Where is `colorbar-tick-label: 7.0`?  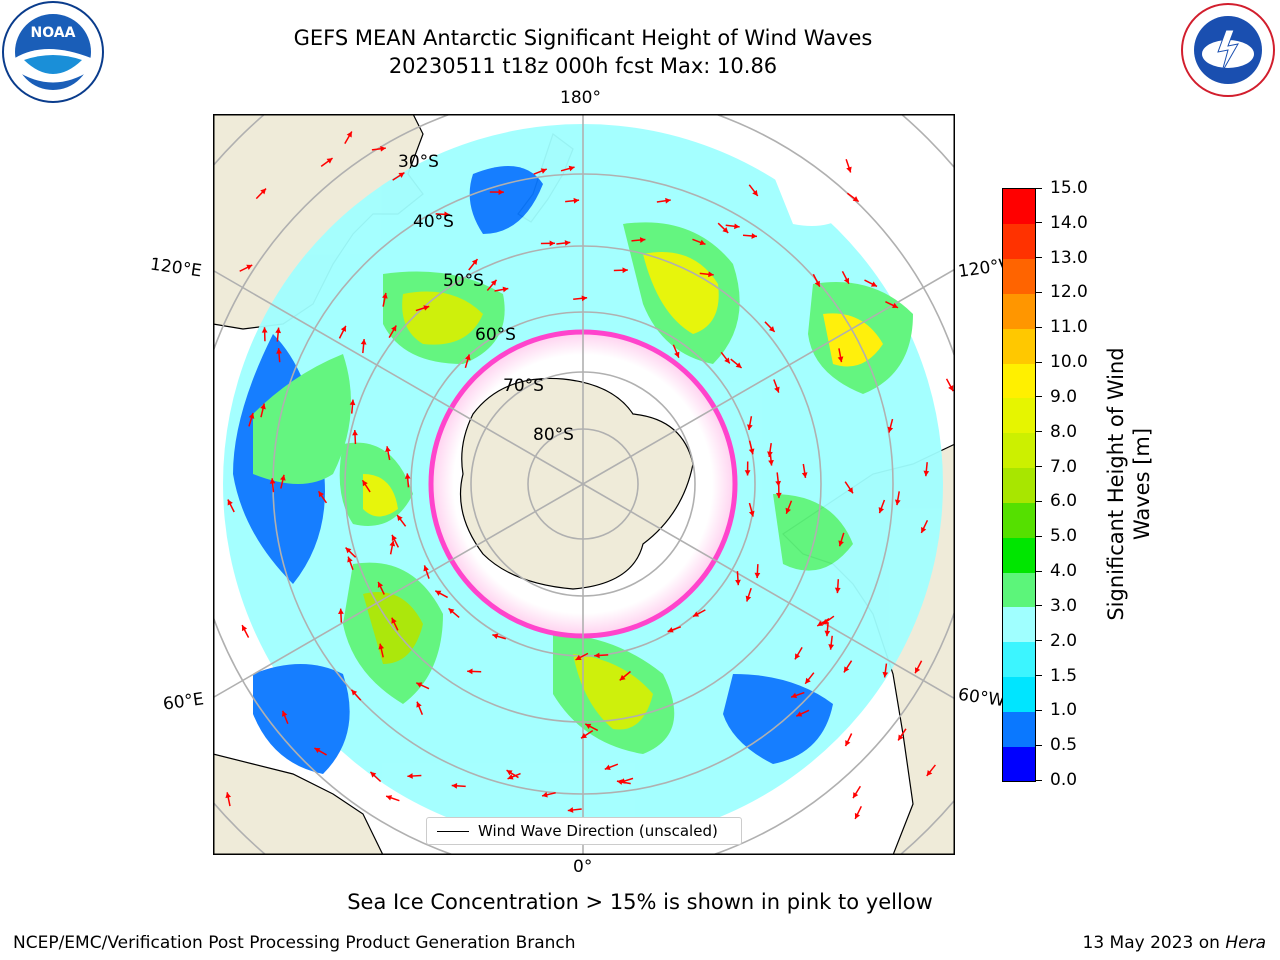 colorbar-tick-label: 7.0 is located at coordinates (1056, 467).